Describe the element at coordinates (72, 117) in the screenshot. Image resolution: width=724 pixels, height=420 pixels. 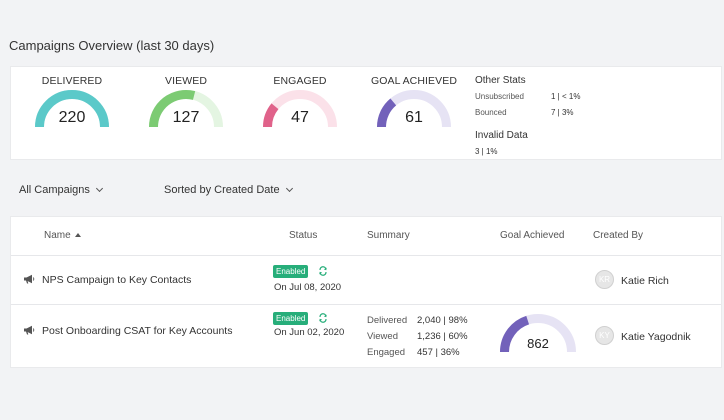
I see `stat-value: 220` at that location.